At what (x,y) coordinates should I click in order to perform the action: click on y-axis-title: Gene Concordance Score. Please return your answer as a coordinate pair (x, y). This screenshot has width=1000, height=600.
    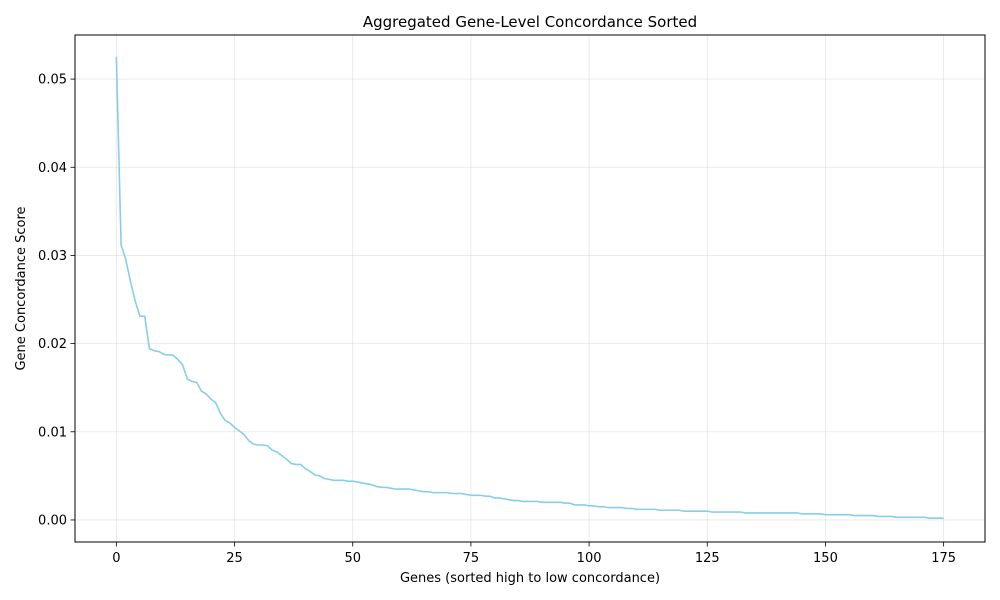
    Looking at the image, I should click on (21, 288).